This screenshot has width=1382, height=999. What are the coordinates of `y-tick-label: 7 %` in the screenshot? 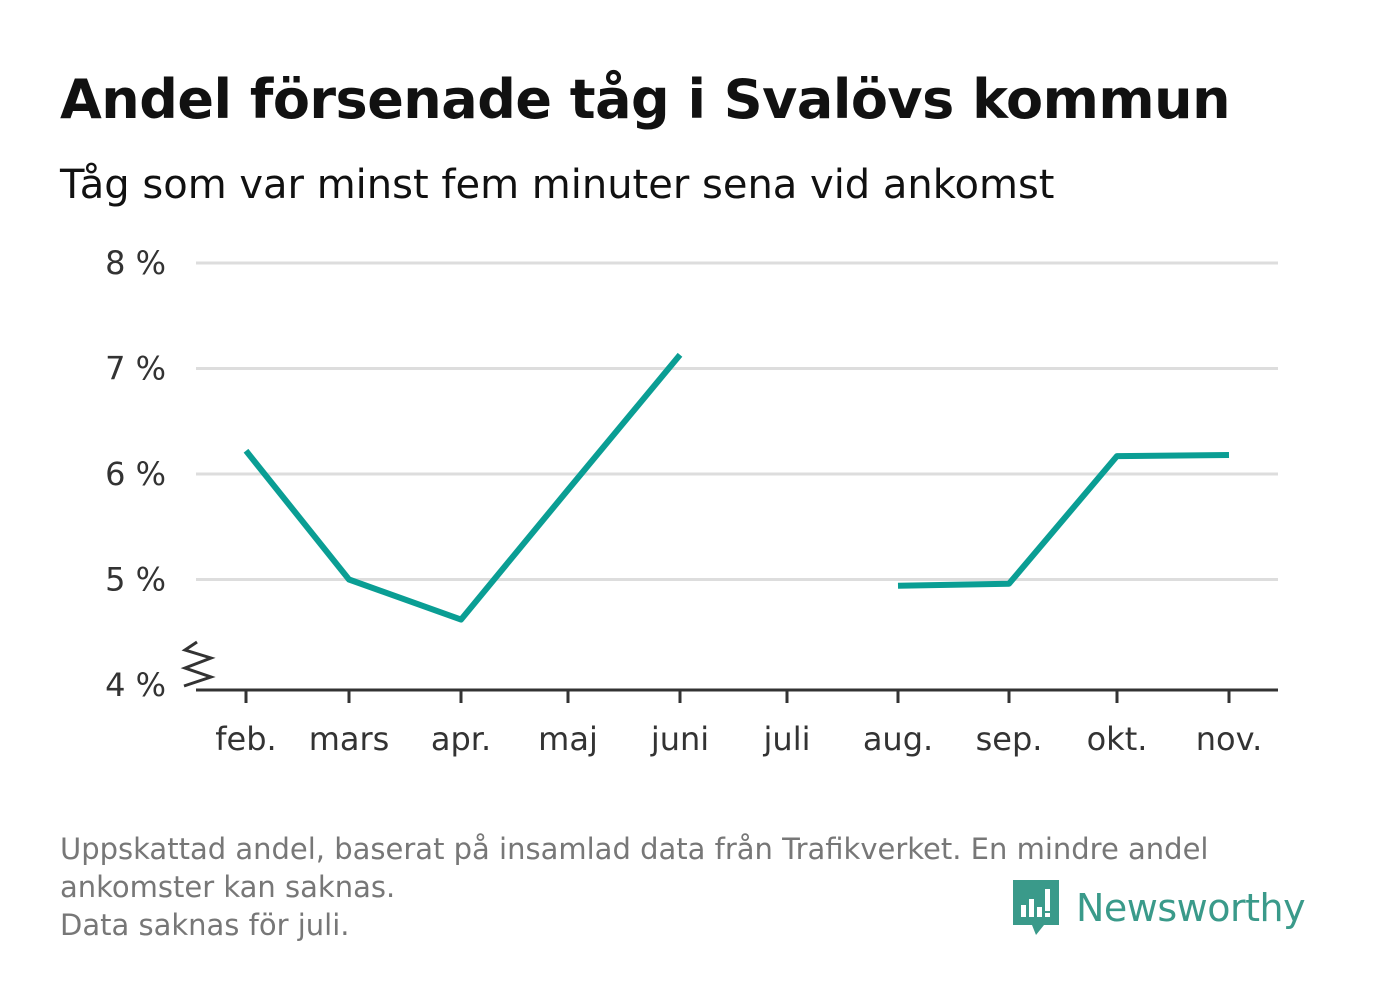 It's located at (135, 369).